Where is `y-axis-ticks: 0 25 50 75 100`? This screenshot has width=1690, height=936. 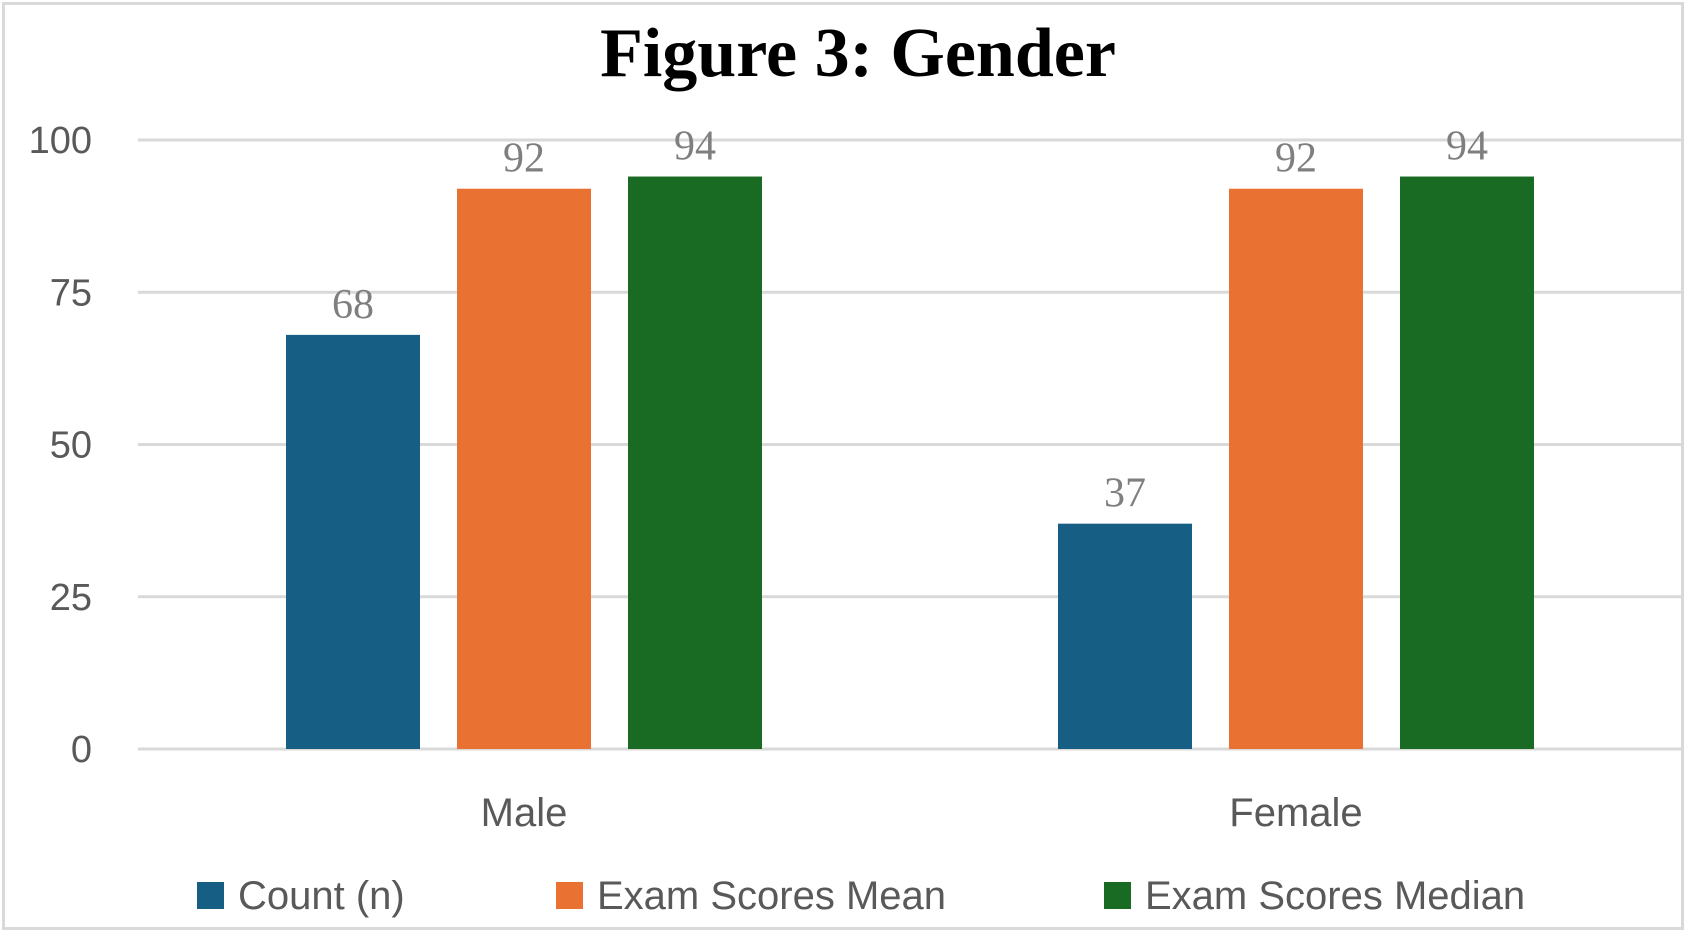 y-axis-ticks: 0 25 50 75 100 is located at coordinates (60, 445).